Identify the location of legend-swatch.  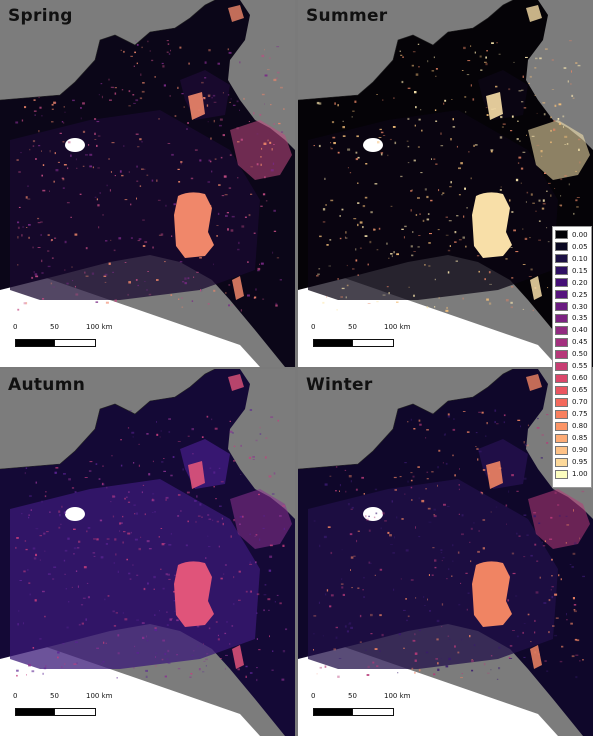
(561, 283).